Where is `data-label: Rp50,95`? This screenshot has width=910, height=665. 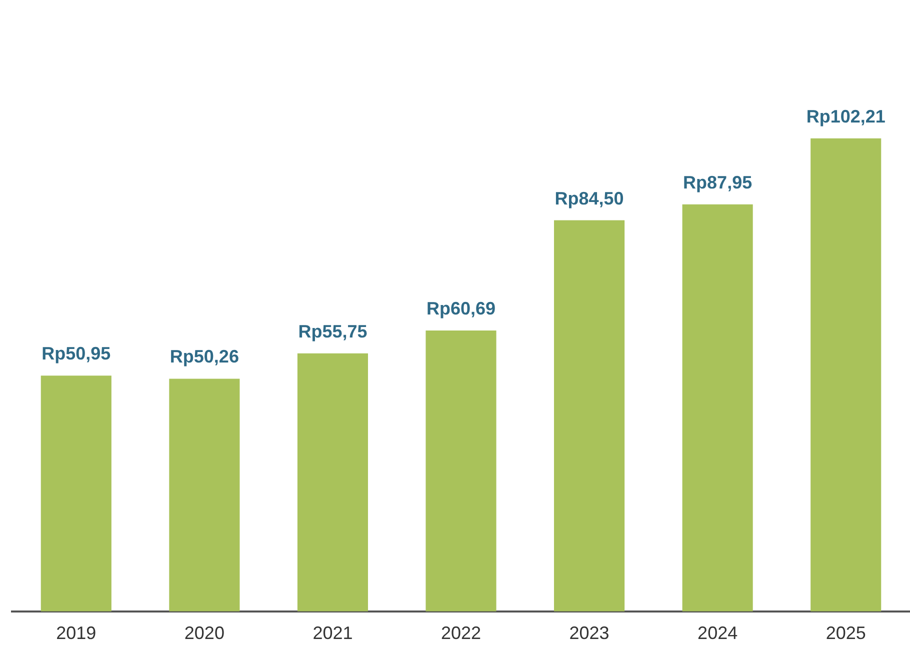 data-label: Rp50,95 is located at coordinates (76, 354).